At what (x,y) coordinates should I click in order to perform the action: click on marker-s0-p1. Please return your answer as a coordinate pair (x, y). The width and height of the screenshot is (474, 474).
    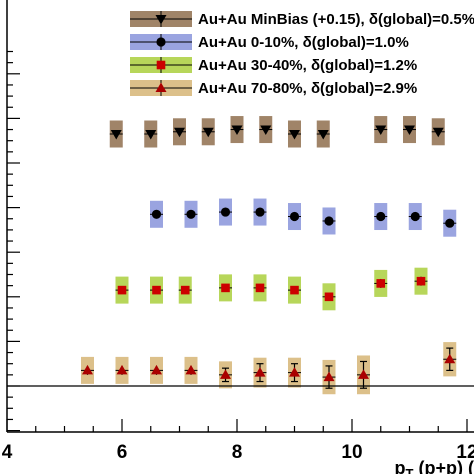
    Looking at the image, I should click on (151, 135).